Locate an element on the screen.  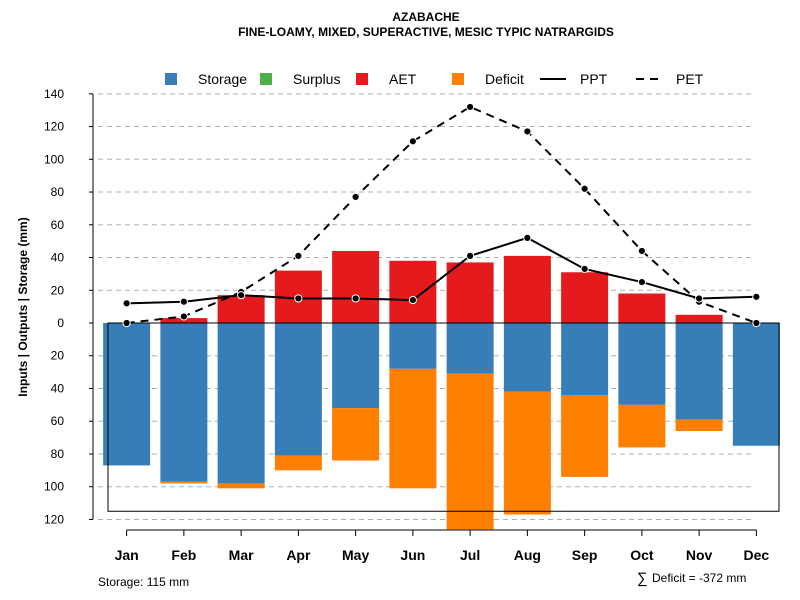
chart-title: AZABACHE is located at coordinates (425, 17).